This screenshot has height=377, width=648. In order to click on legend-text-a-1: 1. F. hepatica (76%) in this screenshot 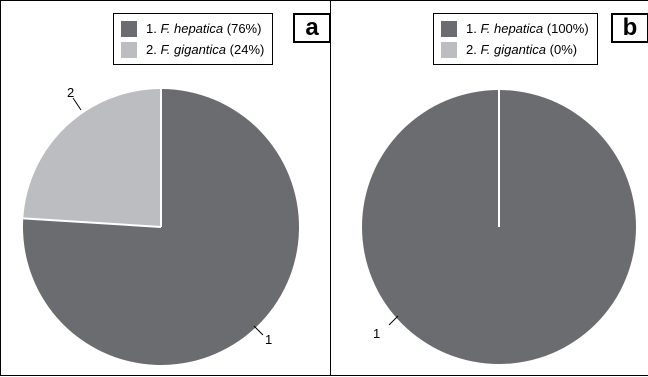, I will do `click(204, 28)`.